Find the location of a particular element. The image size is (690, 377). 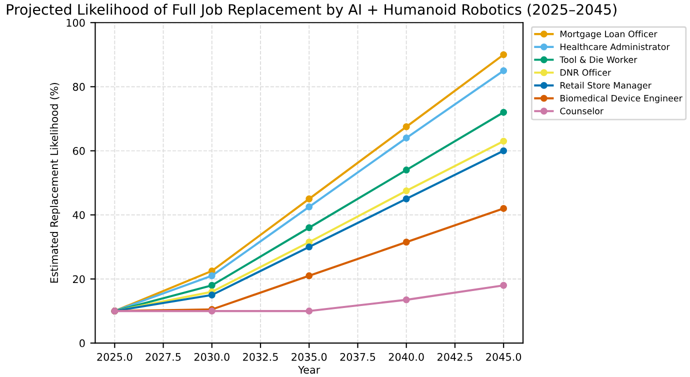

legend-label: Mortgage Loan Officer is located at coordinates (609, 34).